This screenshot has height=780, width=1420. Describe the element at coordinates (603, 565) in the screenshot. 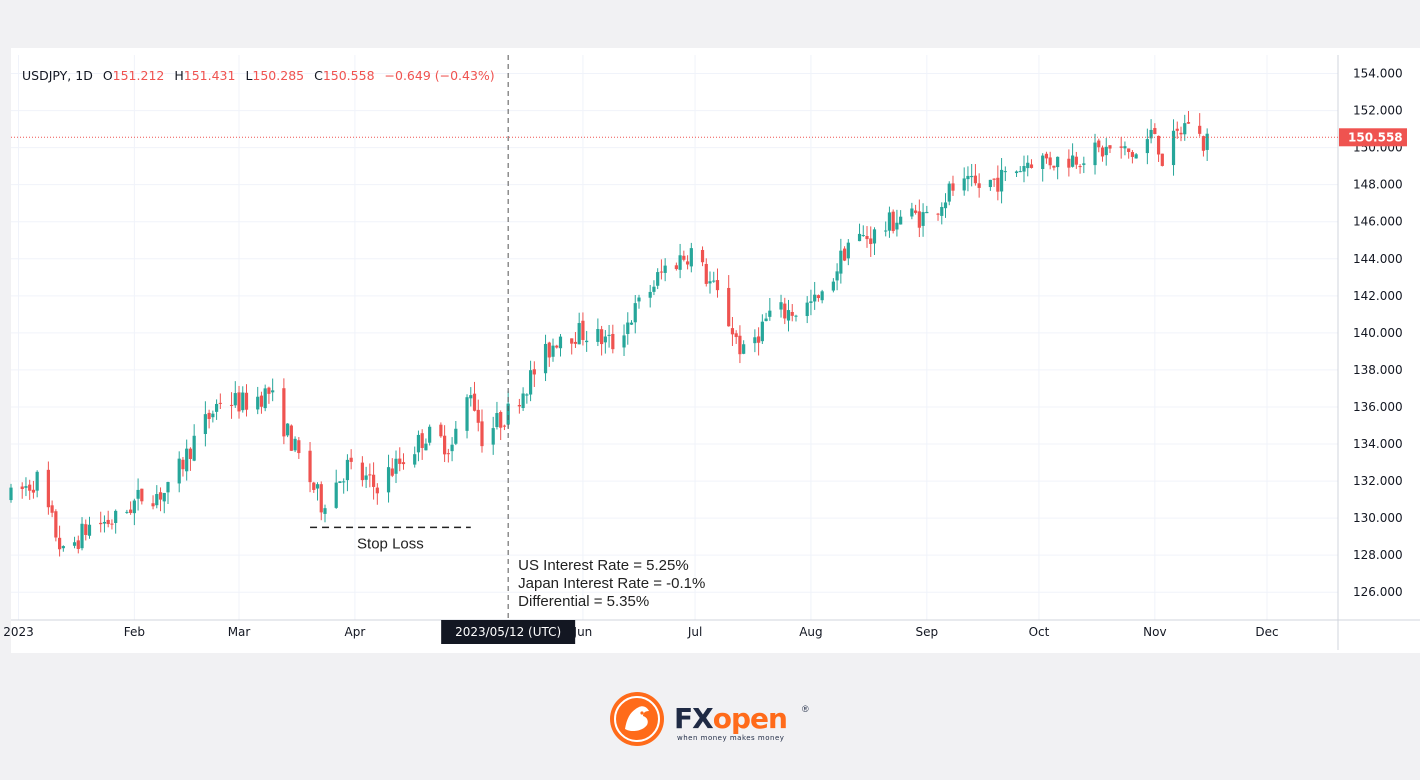

I see `interest-rate-annotation: US Interest Rate = 5.25%` at that location.